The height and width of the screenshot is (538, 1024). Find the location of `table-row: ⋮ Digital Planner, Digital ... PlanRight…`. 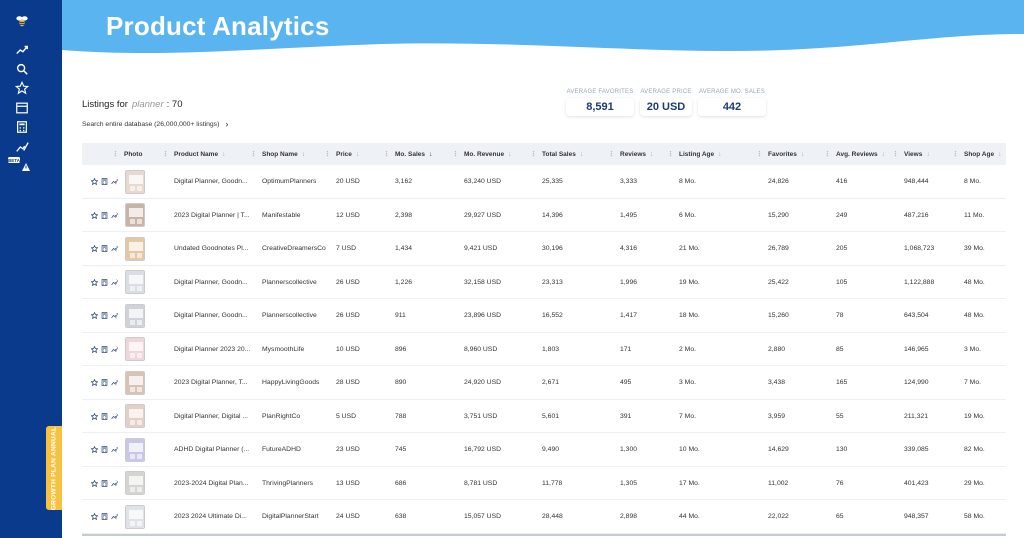

table-row: ⋮ Digital Planner, Digital ... PlanRight… is located at coordinates (544, 416).